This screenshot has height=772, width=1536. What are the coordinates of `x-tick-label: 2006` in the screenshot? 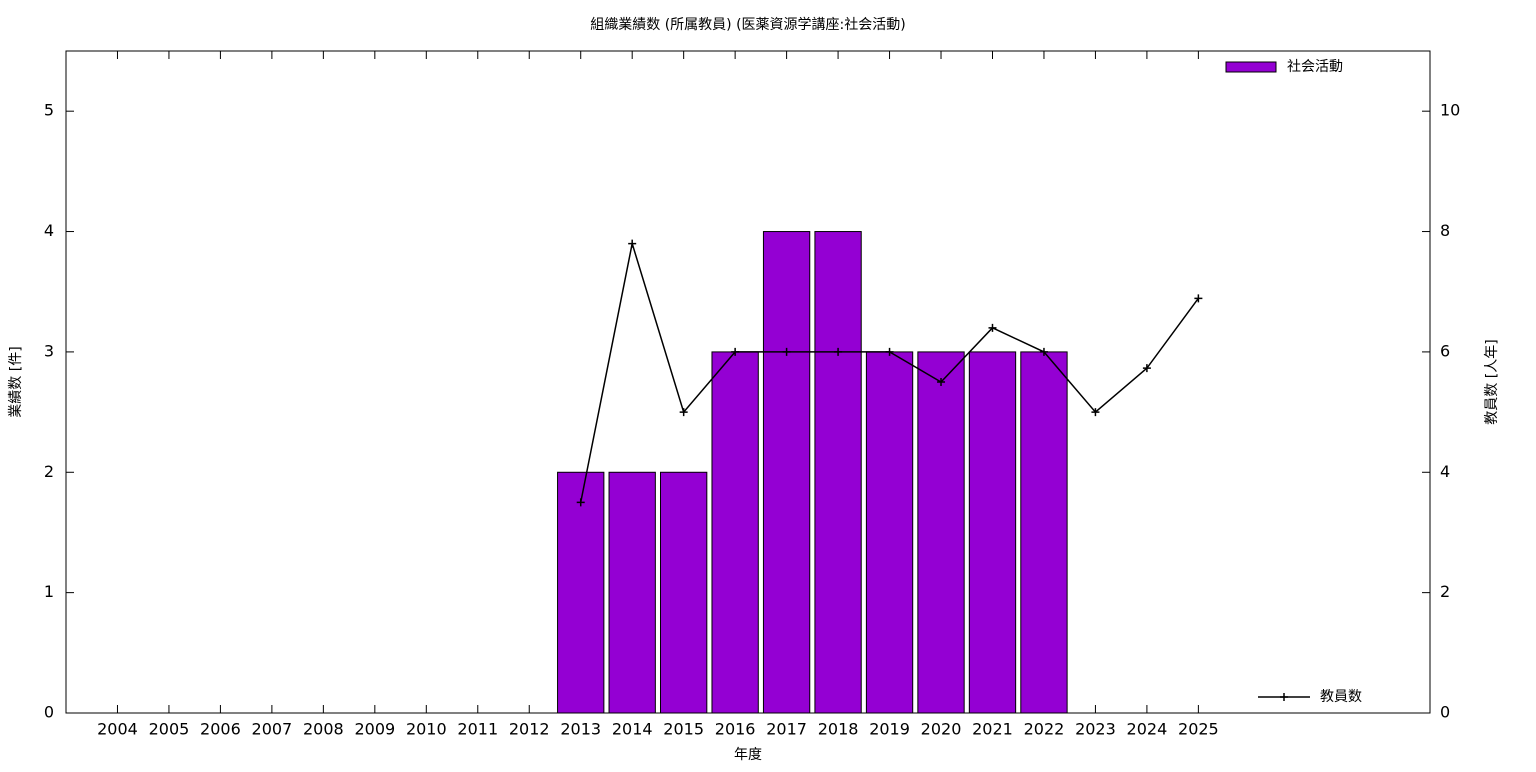 It's located at (220, 729).